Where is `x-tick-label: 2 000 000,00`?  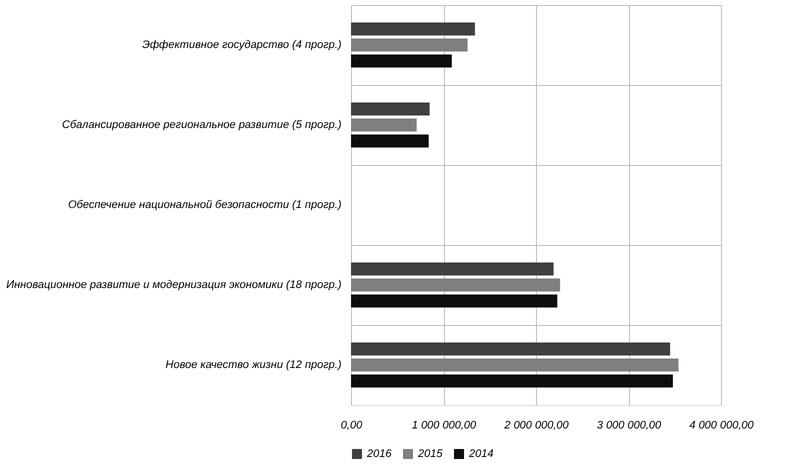
x-tick-label: 2 000 000,00 is located at coordinates (536, 426).